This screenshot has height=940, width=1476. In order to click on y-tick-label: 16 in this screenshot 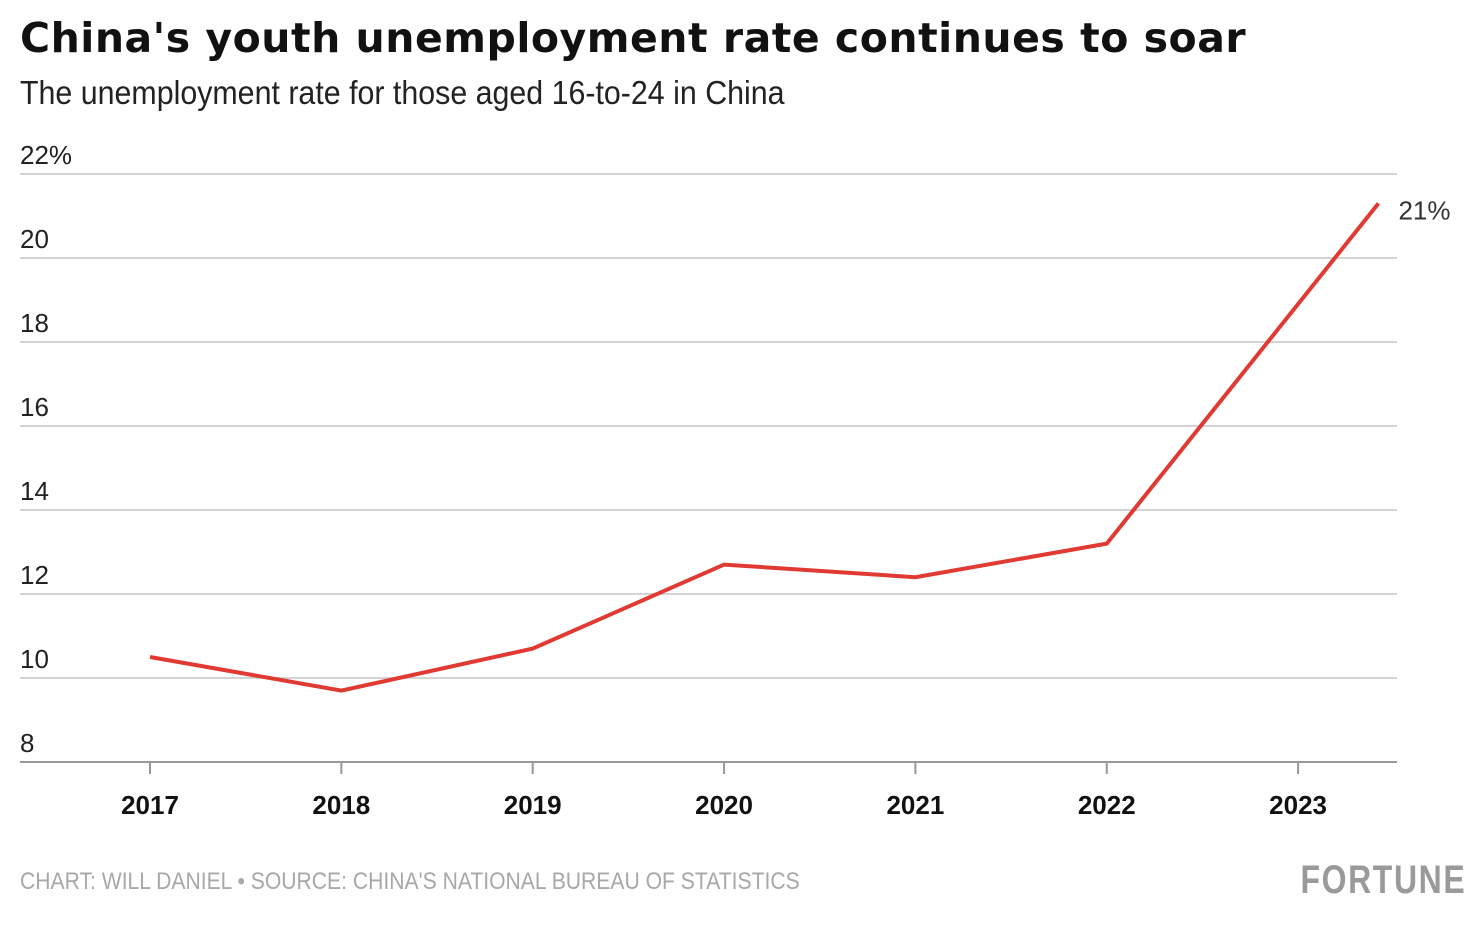, I will do `click(34, 407)`.